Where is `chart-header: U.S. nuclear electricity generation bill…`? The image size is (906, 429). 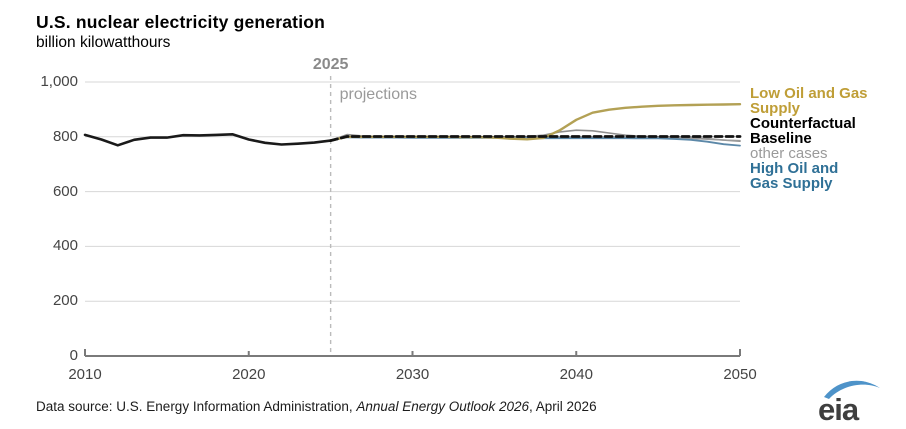 chart-header: U.S. nuclear electricity generation bill… is located at coordinates (180, 32).